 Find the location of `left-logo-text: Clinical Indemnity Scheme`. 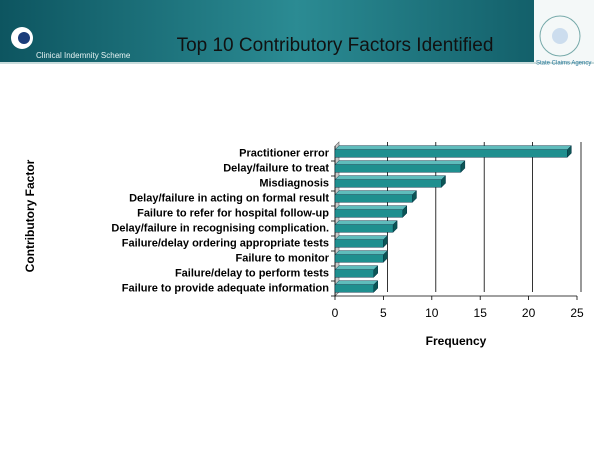

left-logo-text: Clinical Indemnity Scheme is located at coordinates (83, 55).